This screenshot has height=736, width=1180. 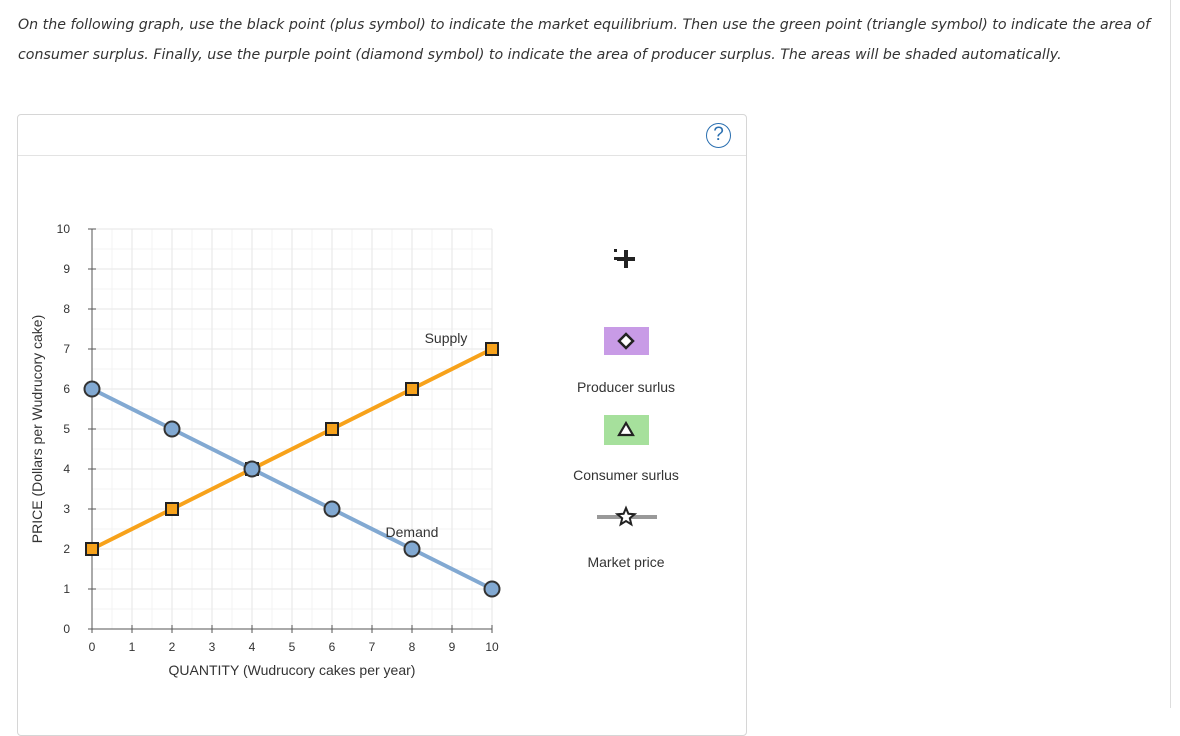 What do you see at coordinates (626, 387) in the screenshot?
I see `producer-surplus-label: Producer surlus` at bounding box center [626, 387].